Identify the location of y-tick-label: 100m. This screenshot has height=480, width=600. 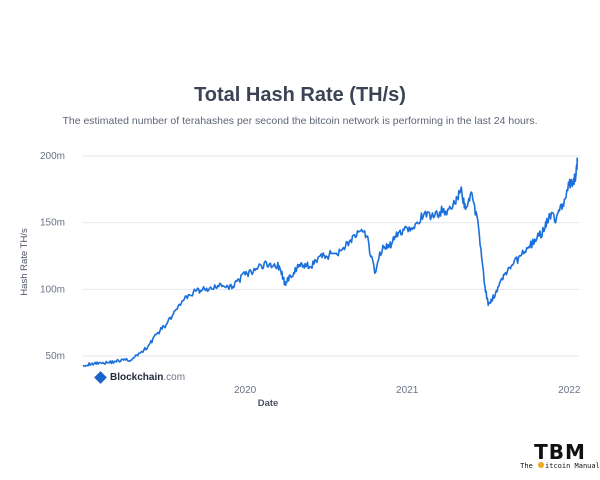
(52, 289).